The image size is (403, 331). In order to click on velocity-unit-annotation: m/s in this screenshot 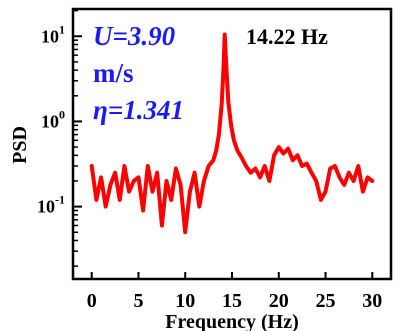, I will do `click(113, 73)`.